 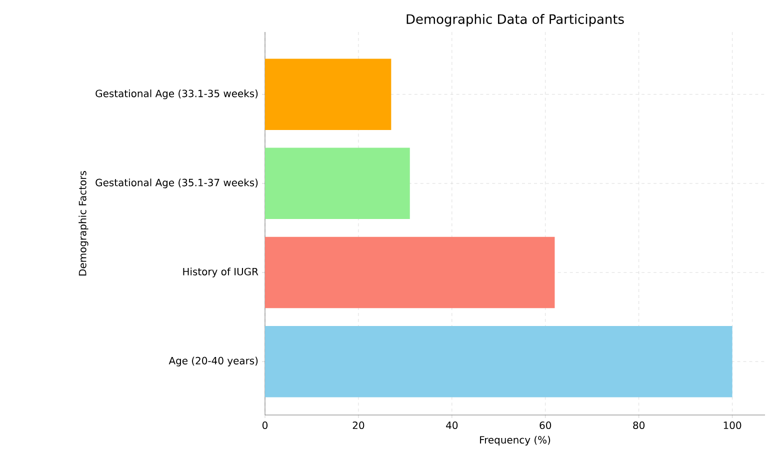 What do you see at coordinates (177, 183) in the screenshot?
I see `y-tick-label: Gestational Age (35.1-37 weeks)` at bounding box center [177, 183].